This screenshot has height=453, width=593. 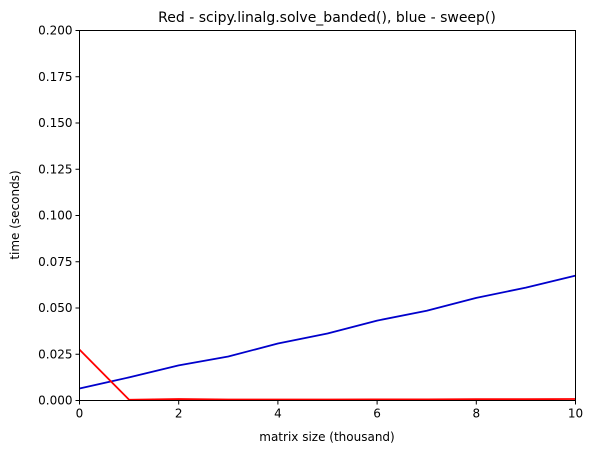 I want to click on x-tick-label: 4, so click(x=278, y=414).